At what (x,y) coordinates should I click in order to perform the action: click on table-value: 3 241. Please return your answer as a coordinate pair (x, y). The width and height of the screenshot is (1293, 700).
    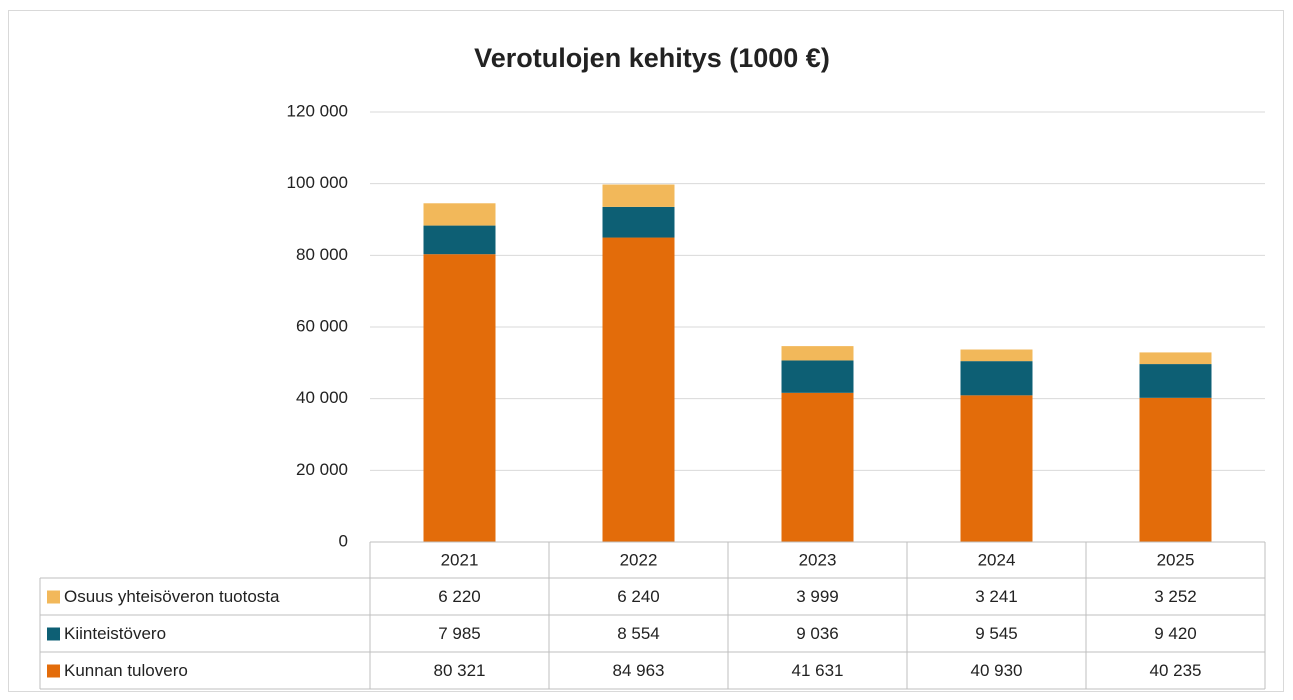
    Looking at the image, I should click on (996, 596).